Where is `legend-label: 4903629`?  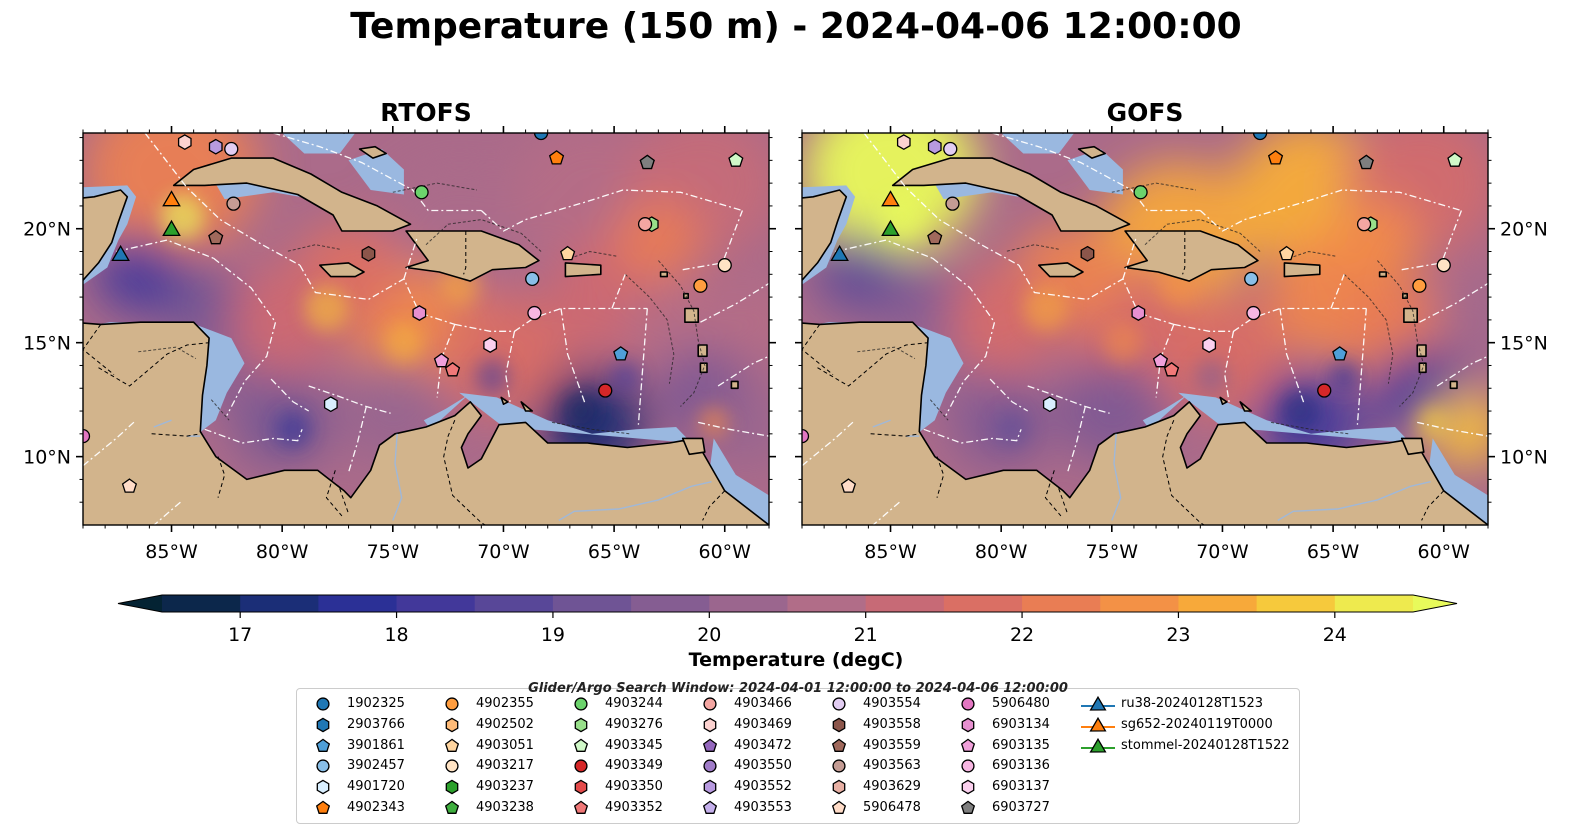
legend-label: 4903629 is located at coordinates (892, 787).